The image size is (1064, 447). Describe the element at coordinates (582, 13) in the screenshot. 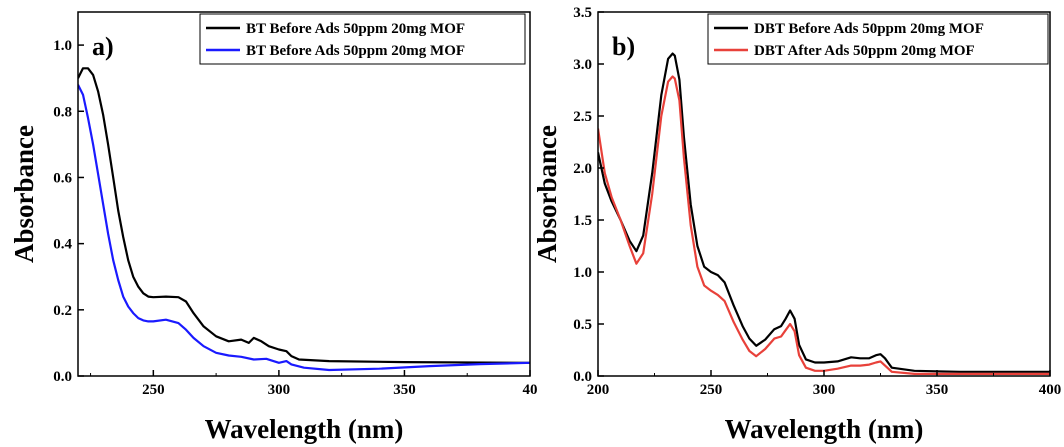

I see `y-tick-label: 3.5` at that location.